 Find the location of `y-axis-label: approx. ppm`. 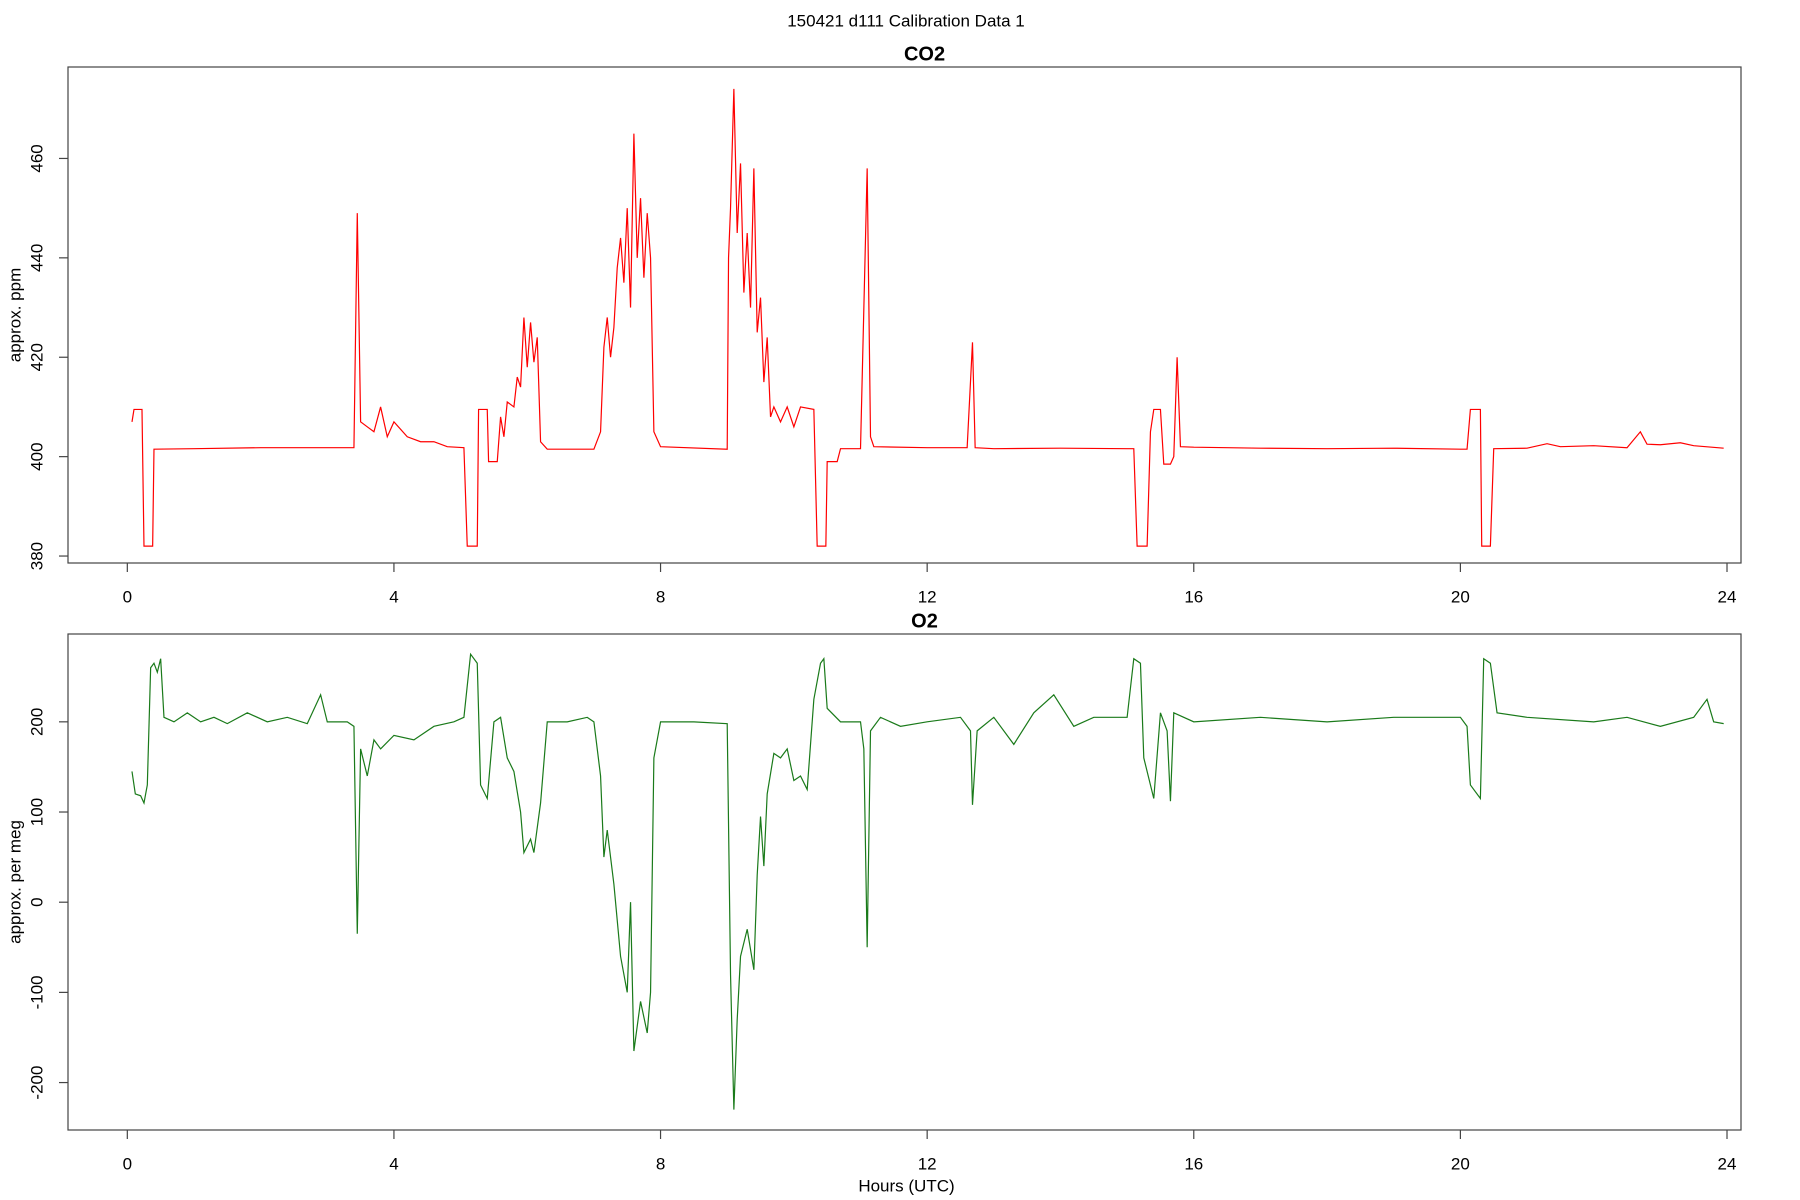

y-axis-label: approx. ppm is located at coordinates (14, 315).